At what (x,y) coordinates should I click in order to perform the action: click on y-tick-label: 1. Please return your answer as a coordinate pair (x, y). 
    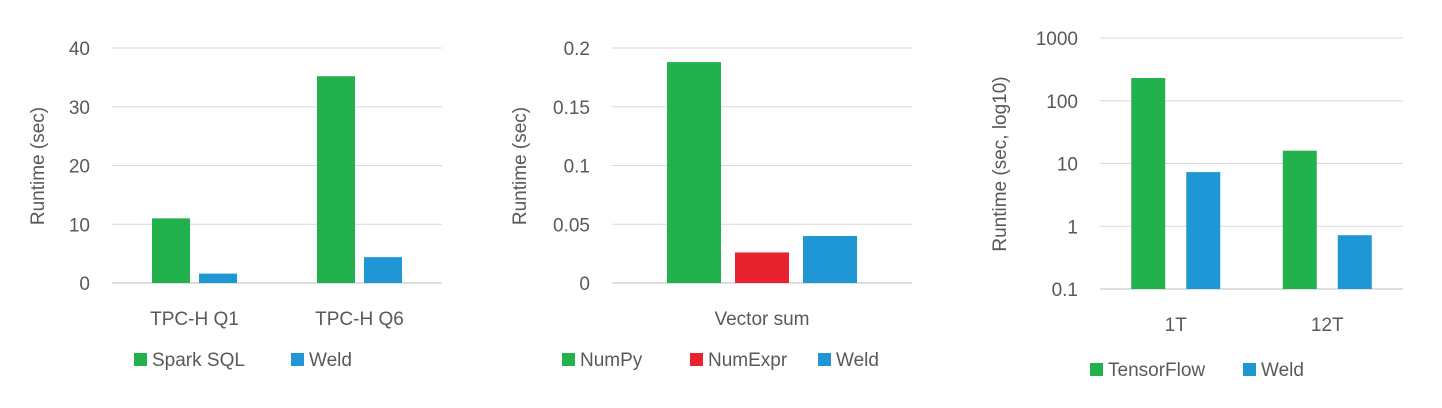
    Looking at the image, I should click on (1072, 227).